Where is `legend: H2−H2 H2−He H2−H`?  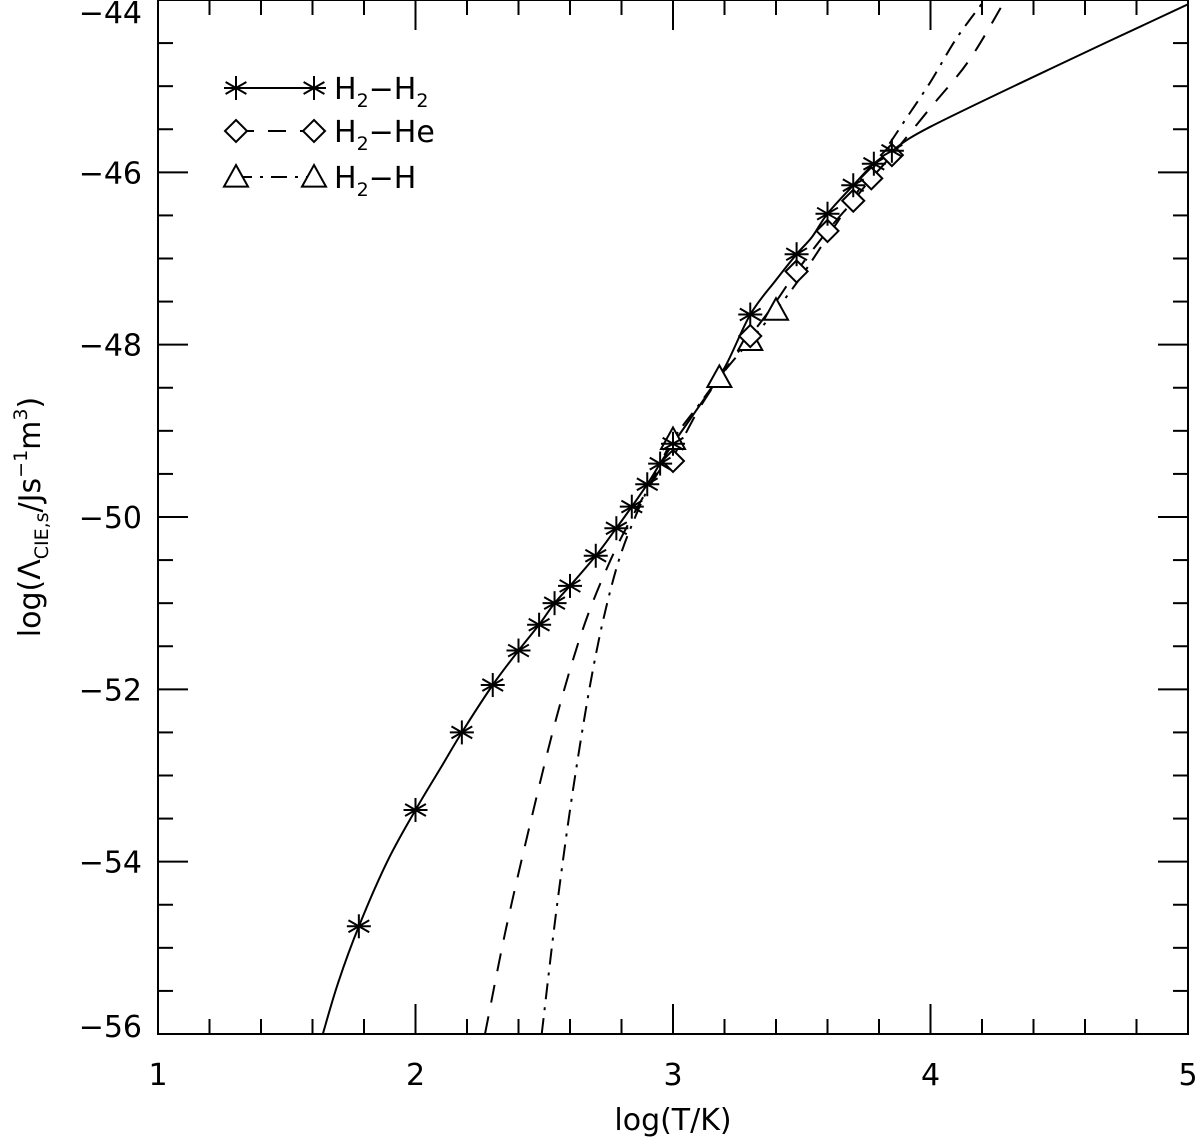
legend: H2−H2 H2−He H2−H is located at coordinates (328, 136).